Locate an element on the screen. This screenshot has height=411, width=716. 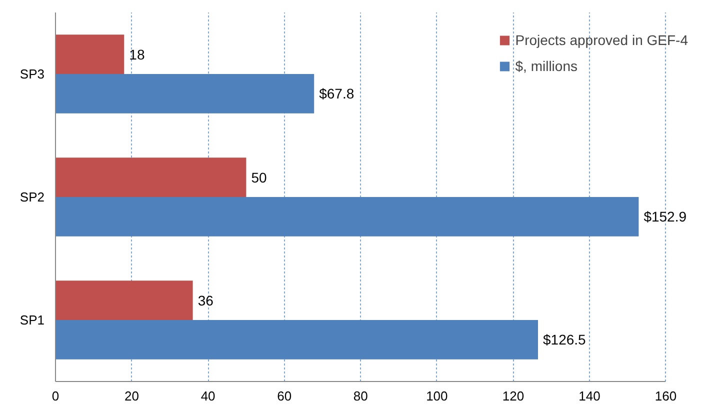
legend-label: $, millions is located at coordinates (546, 66).